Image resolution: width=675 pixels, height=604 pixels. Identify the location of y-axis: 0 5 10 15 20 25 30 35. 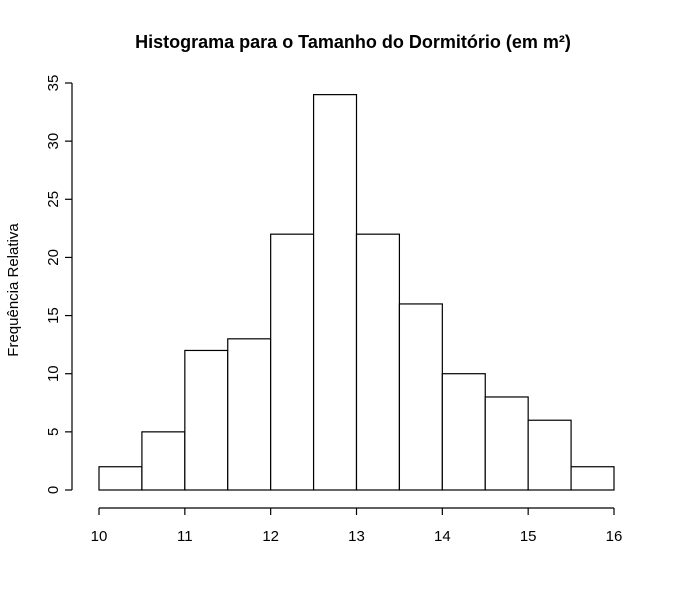
(59, 284).